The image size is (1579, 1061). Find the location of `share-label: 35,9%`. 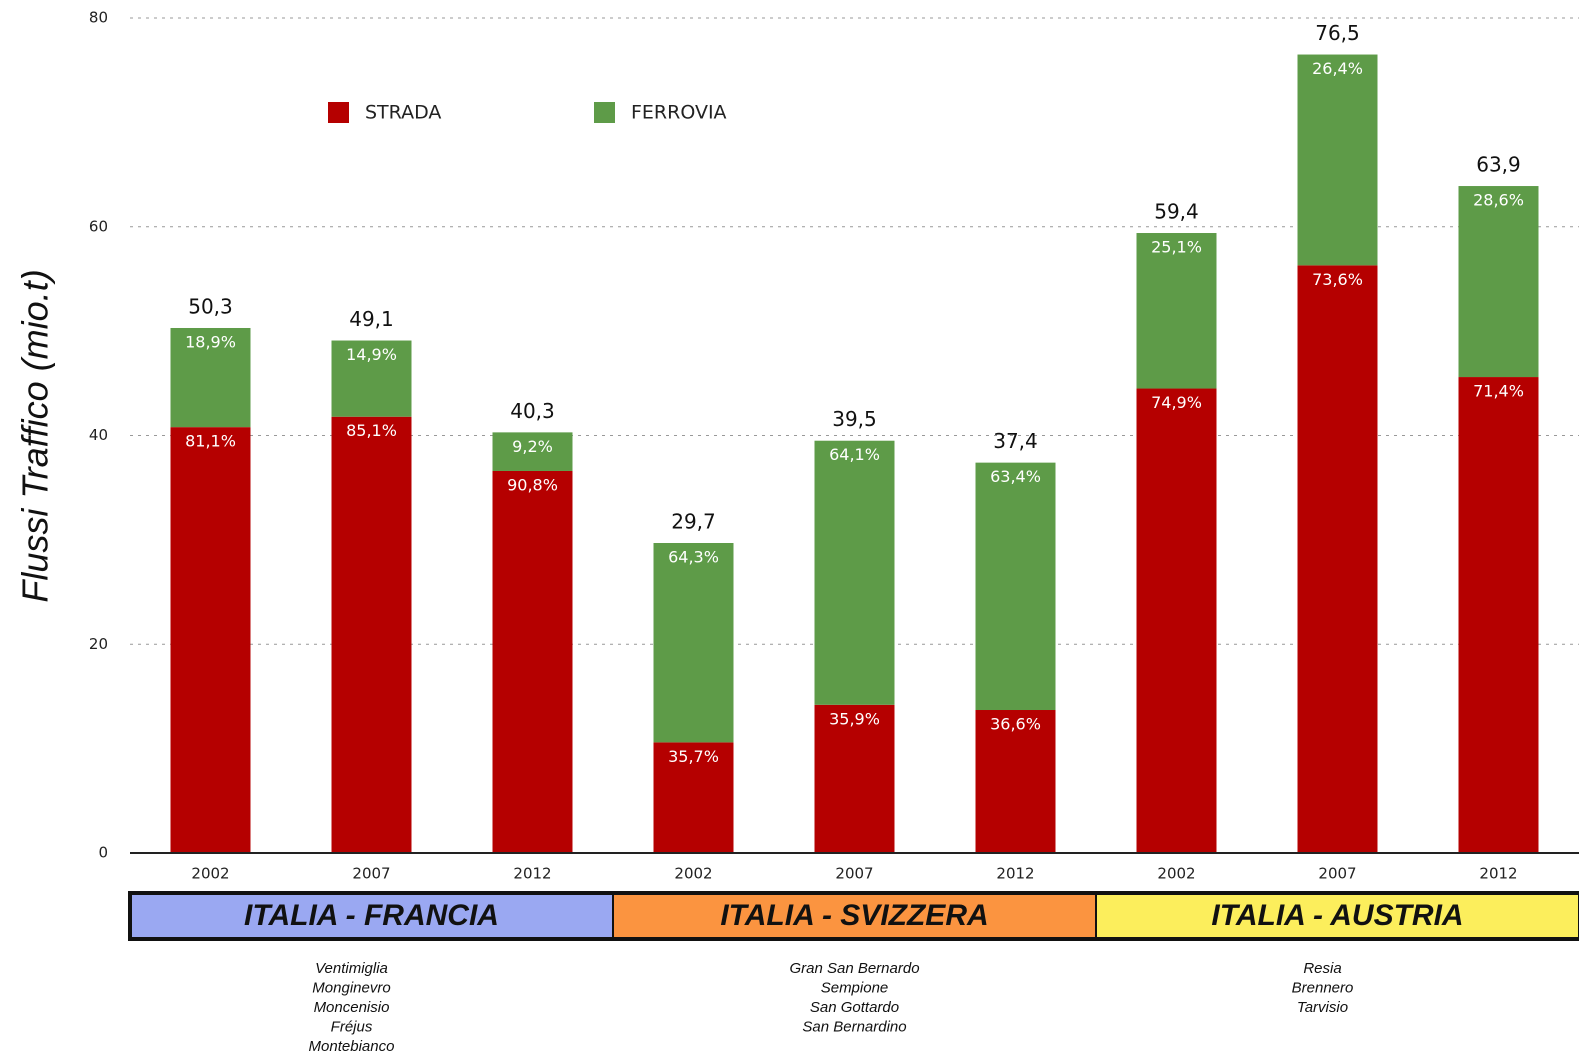

share-label: 35,9% is located at coordinates (854, 718).